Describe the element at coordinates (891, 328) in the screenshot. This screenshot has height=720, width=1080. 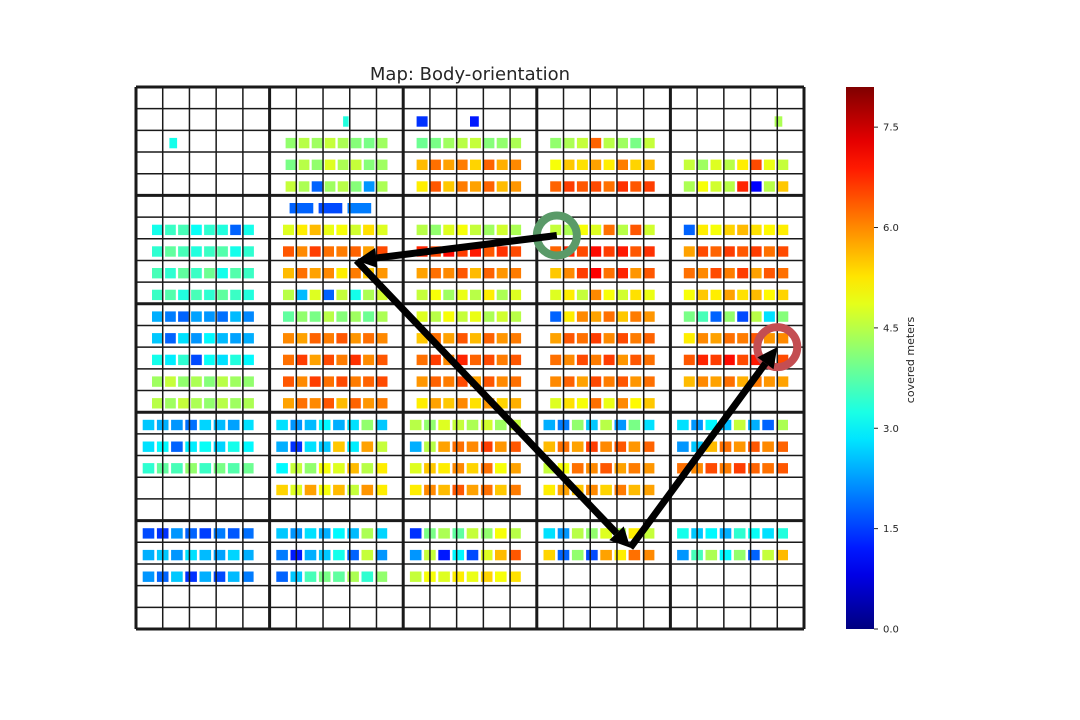
I see `colorbar-tick-label: 4.5` at that location.